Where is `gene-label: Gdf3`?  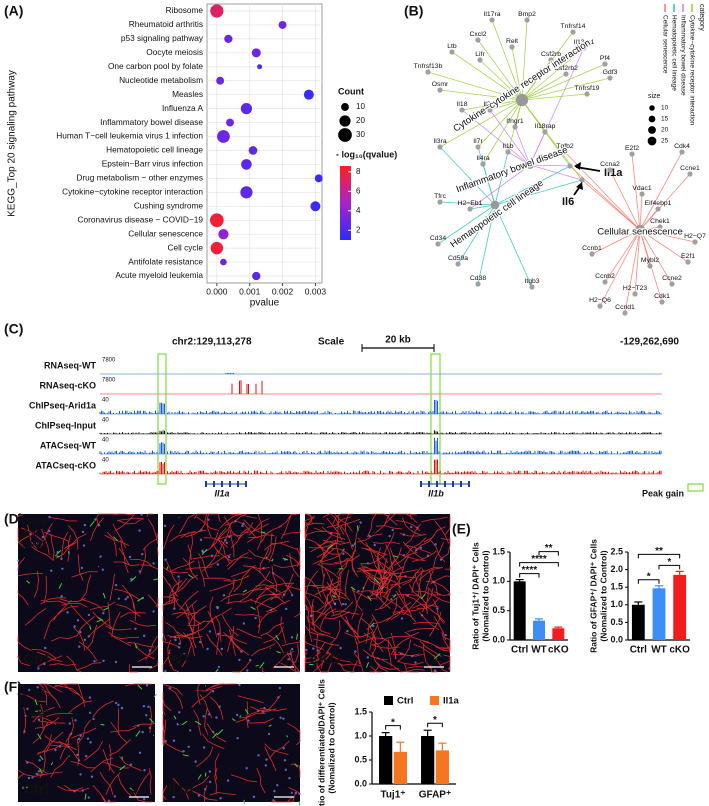 gene-label: Gdf3 is located at coordinates (610, 72).